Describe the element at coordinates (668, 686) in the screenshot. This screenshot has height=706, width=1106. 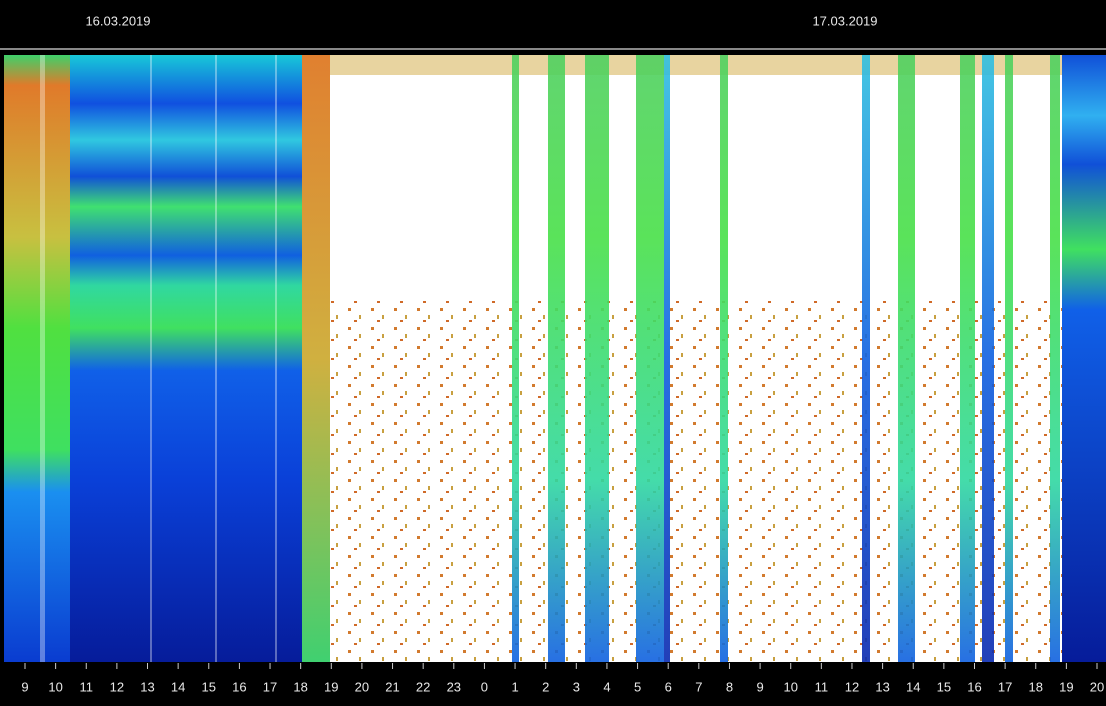
I see `x-tick-label: 6` at that location.